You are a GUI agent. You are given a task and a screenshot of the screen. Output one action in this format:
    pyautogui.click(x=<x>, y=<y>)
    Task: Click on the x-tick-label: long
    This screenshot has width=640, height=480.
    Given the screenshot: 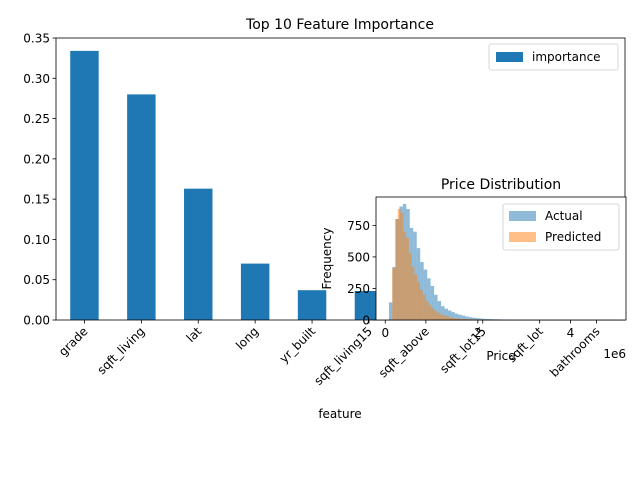 What is the action you would take?
    pyautogui.click(x=247, y=338)
    